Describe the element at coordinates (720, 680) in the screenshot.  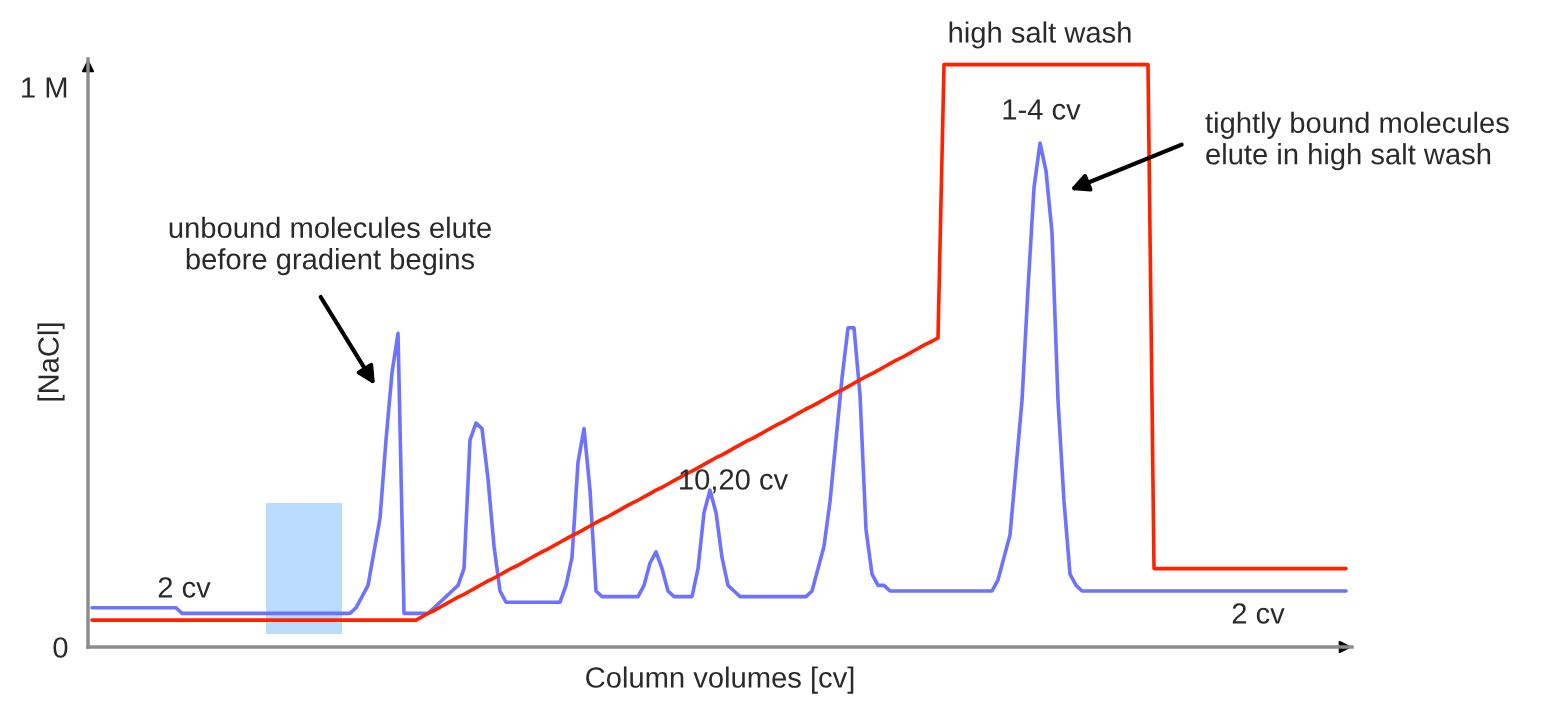
I see `x-axis-title: Column volumes [cv]` at that location.